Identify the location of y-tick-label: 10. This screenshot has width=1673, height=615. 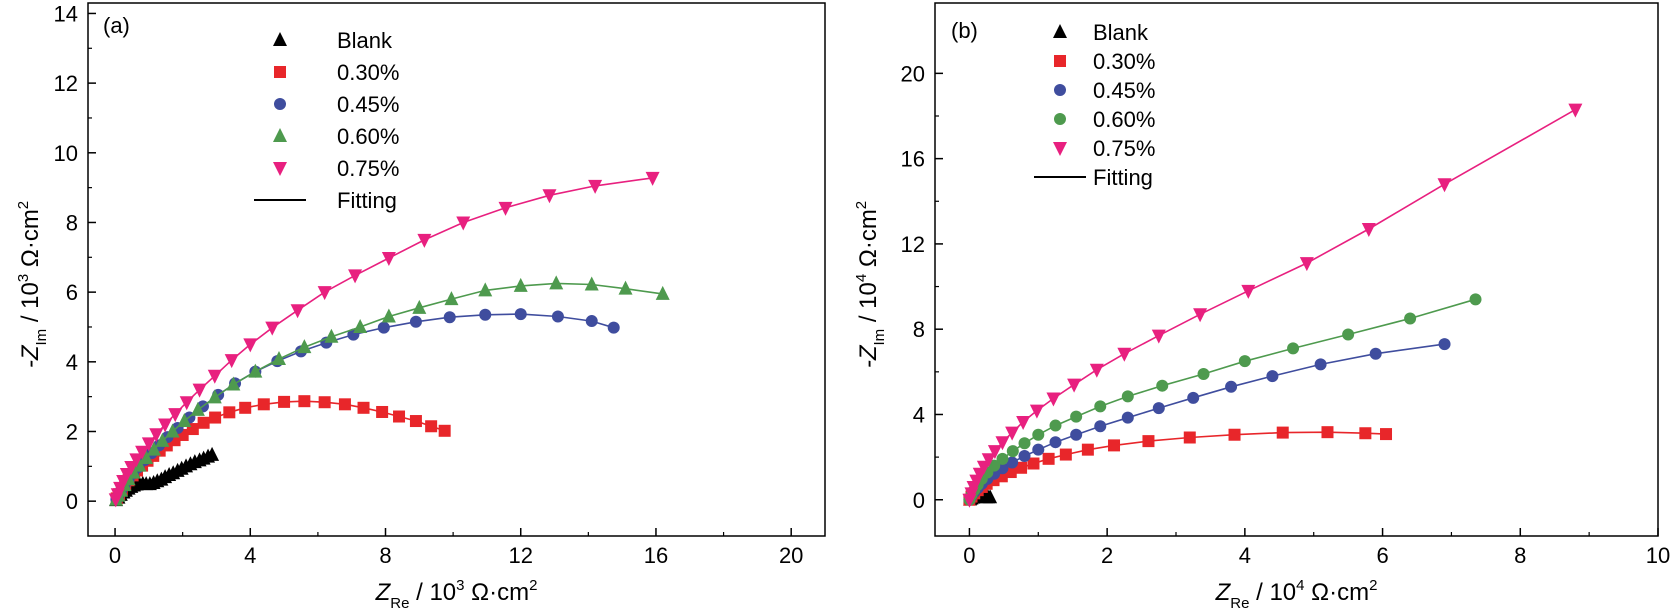
(66, 153).